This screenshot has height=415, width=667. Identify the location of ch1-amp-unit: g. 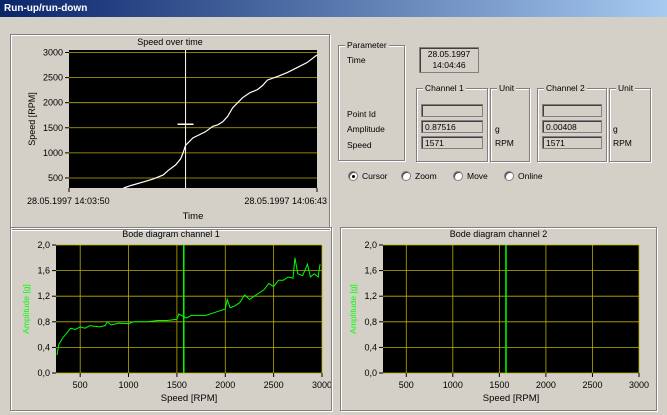
(497, 129).